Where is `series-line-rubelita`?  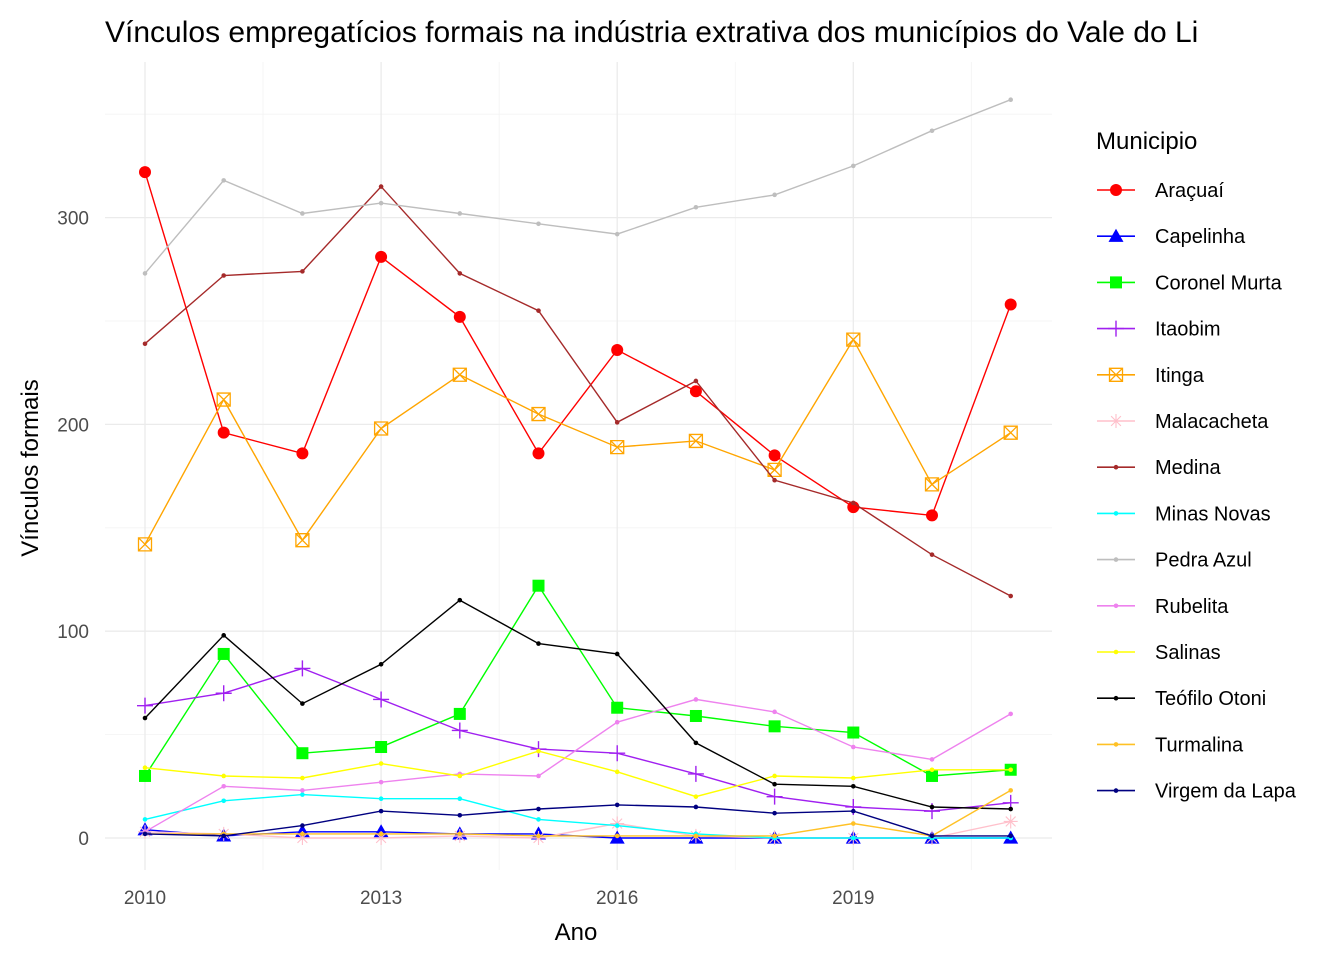
series-line-rubelita is located at coordinates (578, 765).